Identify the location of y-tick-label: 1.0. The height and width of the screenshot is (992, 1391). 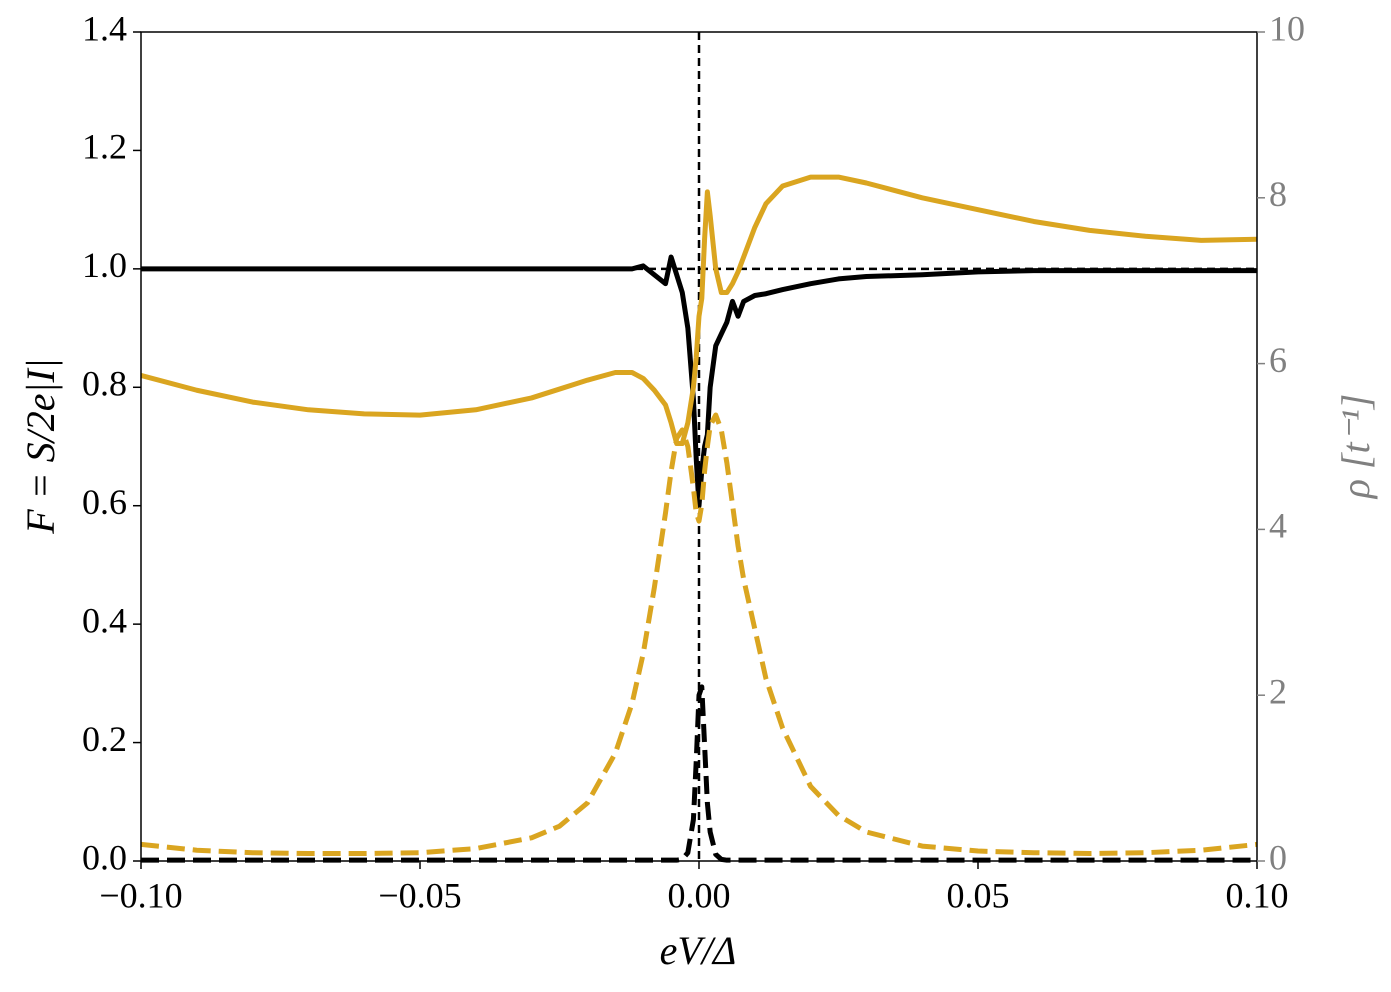
(104, 265).